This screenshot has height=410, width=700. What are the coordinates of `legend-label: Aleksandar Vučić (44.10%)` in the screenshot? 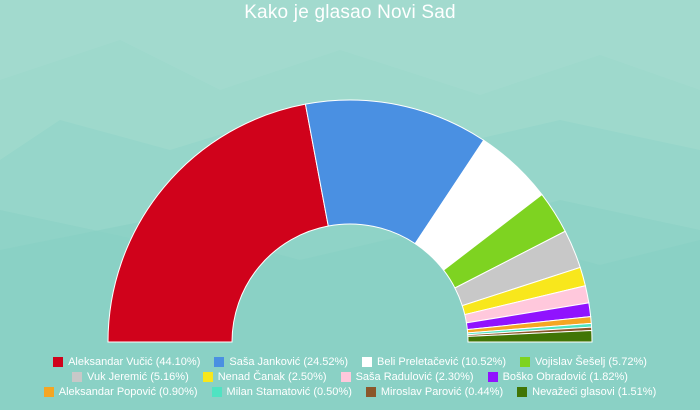 It's located at (134, 362).